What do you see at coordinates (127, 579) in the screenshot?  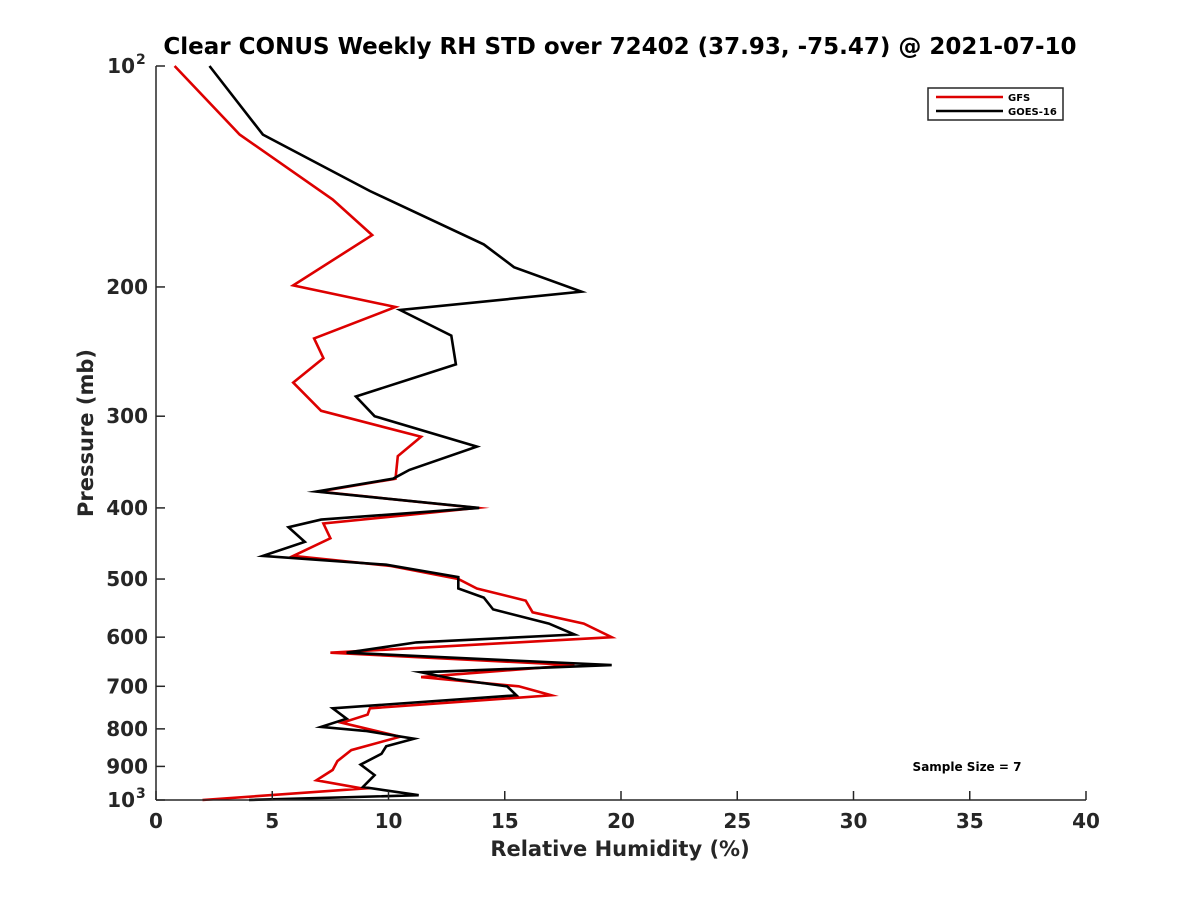 I see `y-tick-label: 500` at bounding box center [127, 579].